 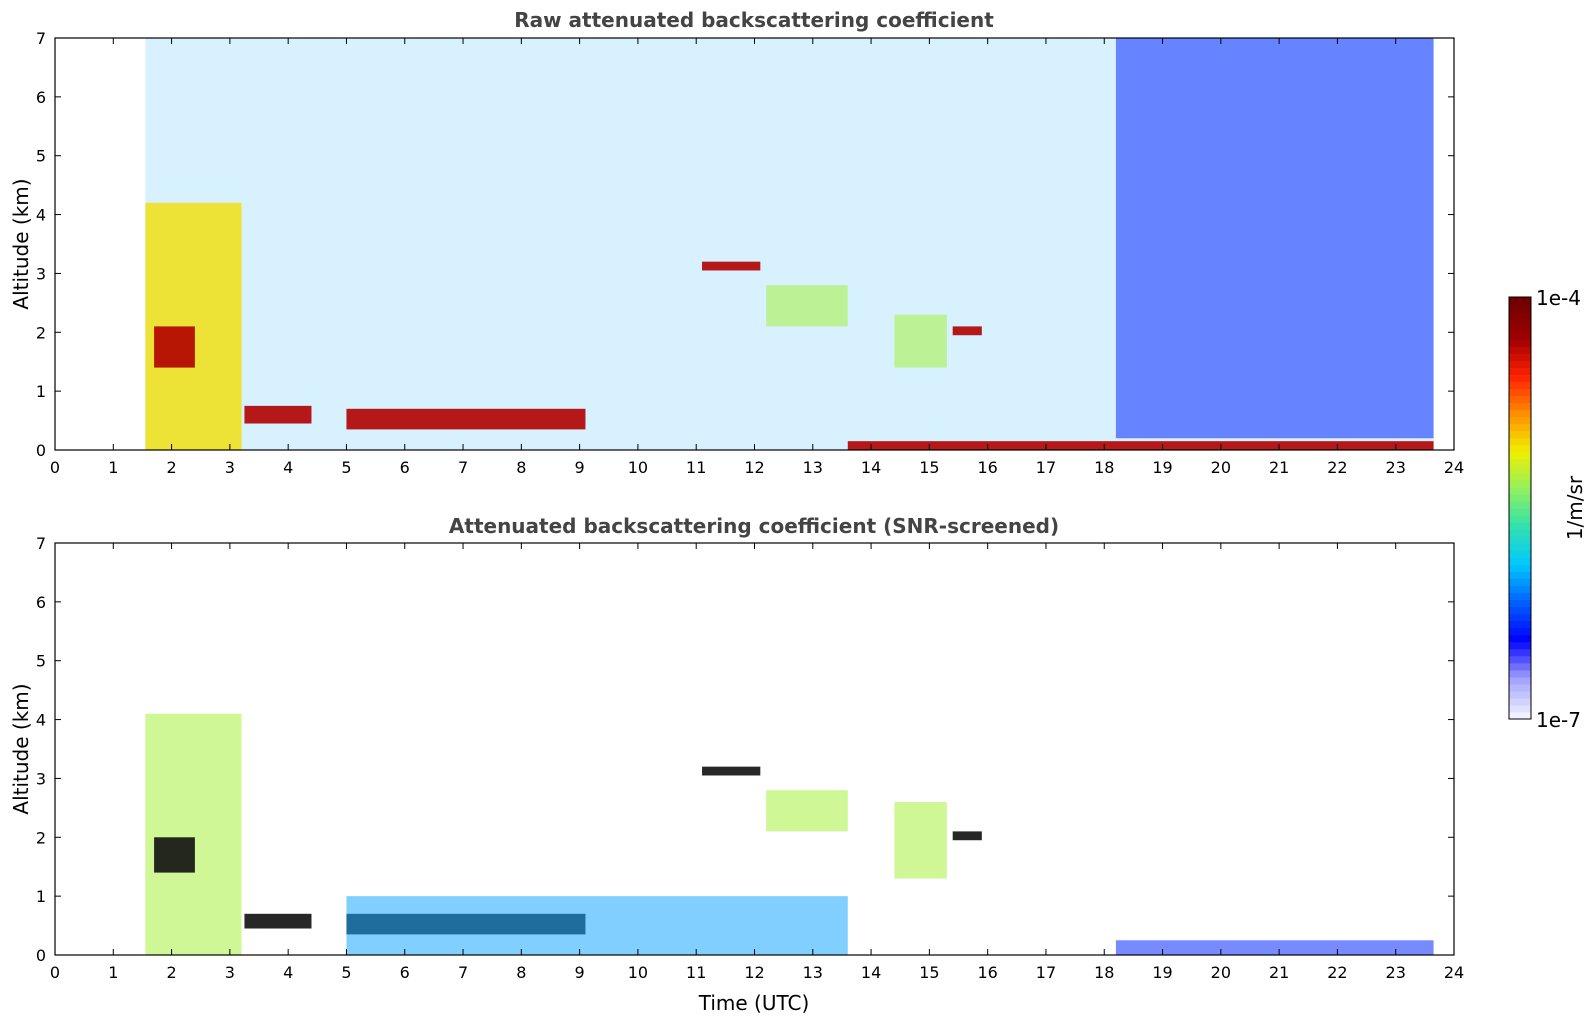 What do you see at coordinates (1454, 467) in the screenshot?
I see `x-tick-label: 24` at bounding box center [1454, 467].